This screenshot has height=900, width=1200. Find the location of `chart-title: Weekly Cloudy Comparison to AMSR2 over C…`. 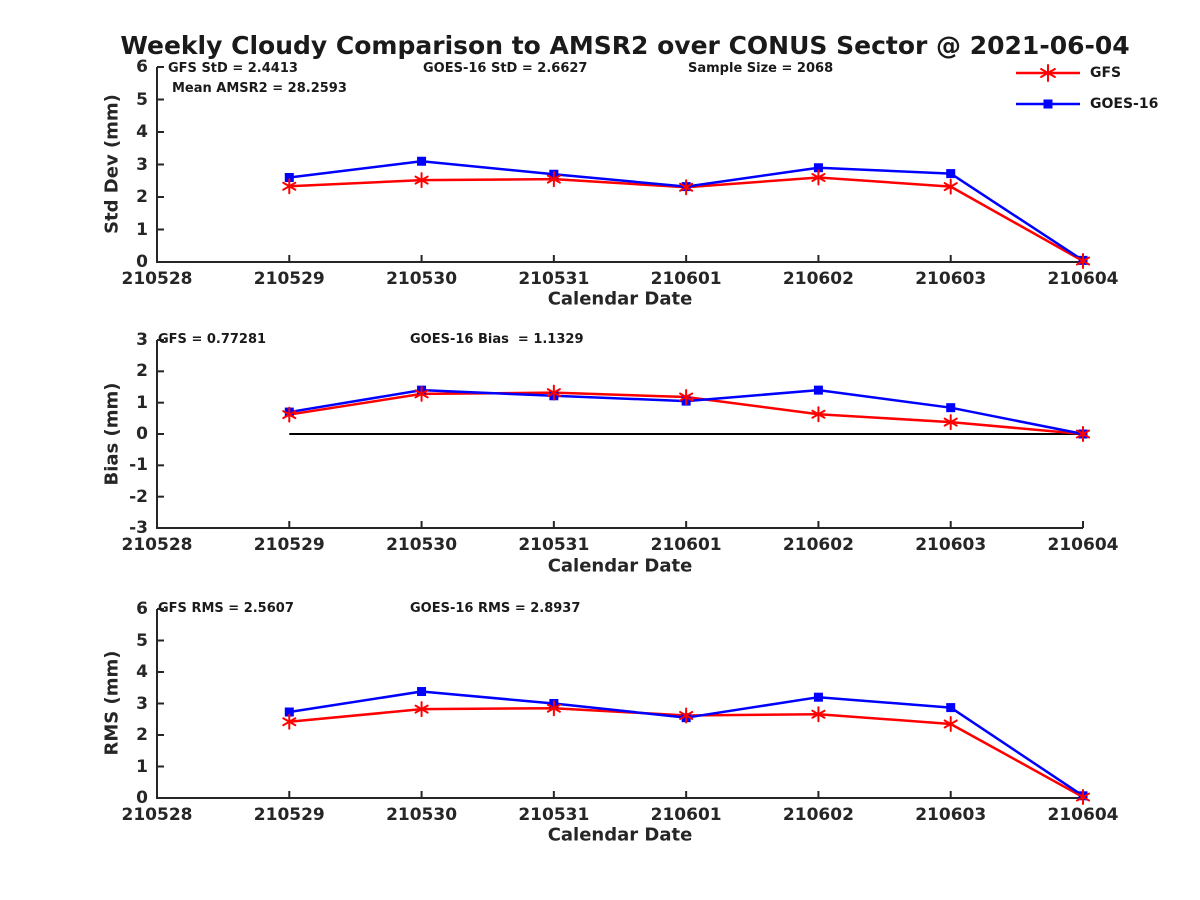

chart-title: Weekly Cloudy Comparison to AMSR2 over C… is located at coordinates (625, 45).